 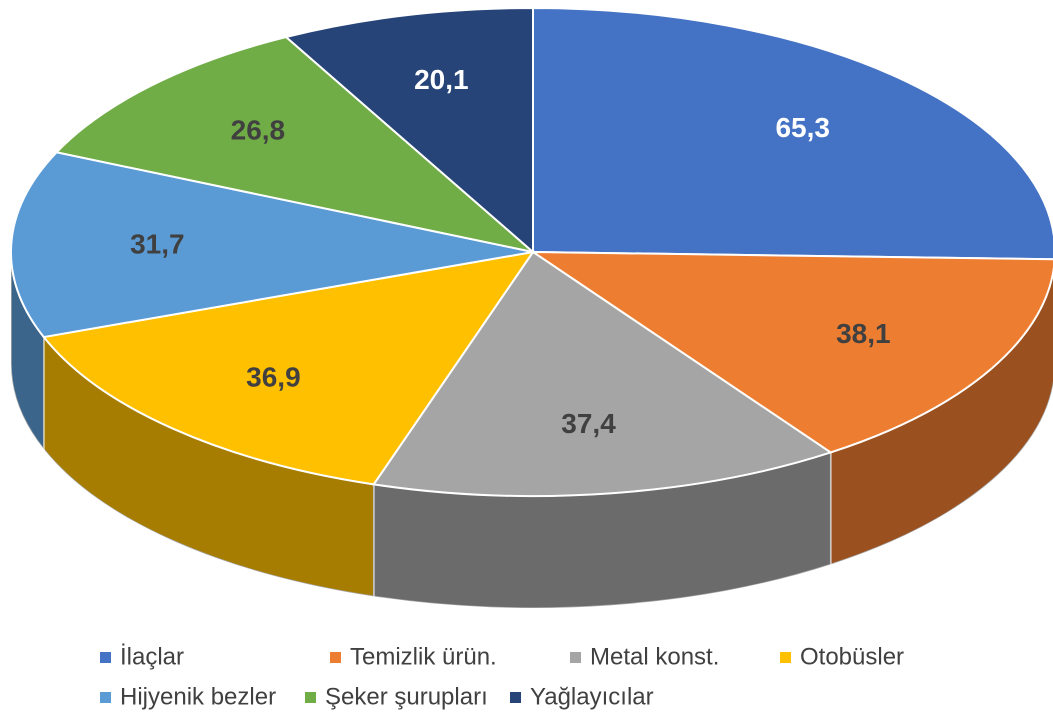 What do you see at coordinates (273, 376) in the screenshot?
I see `data-label: 36,9` at bounding box center [273, 376].